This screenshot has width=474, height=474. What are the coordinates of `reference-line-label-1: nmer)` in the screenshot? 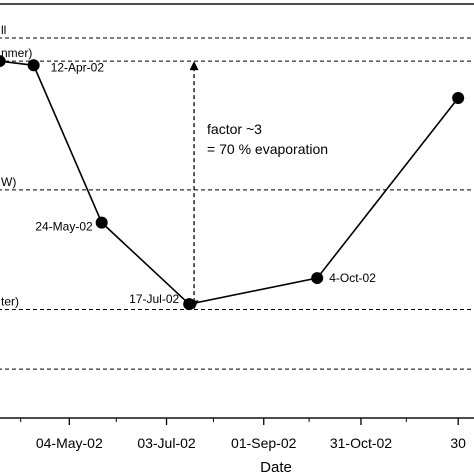 It's located at (16, 53).